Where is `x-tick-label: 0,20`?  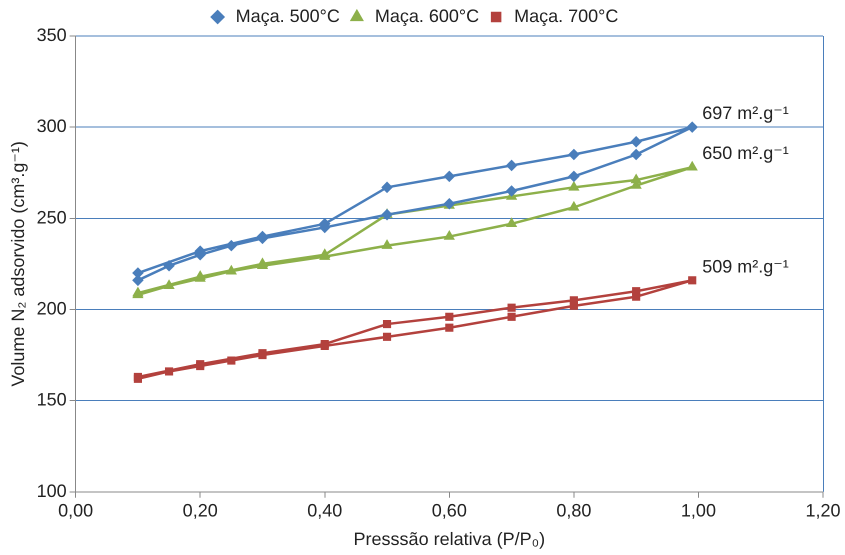
x-tick-label: 0,20 is located at coordinates (200, 510).